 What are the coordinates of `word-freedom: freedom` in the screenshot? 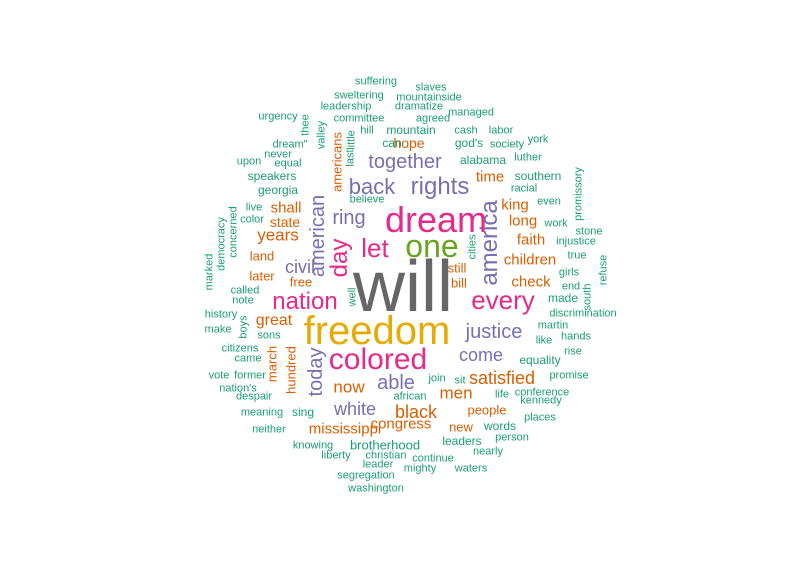 It's located at (377, 331).